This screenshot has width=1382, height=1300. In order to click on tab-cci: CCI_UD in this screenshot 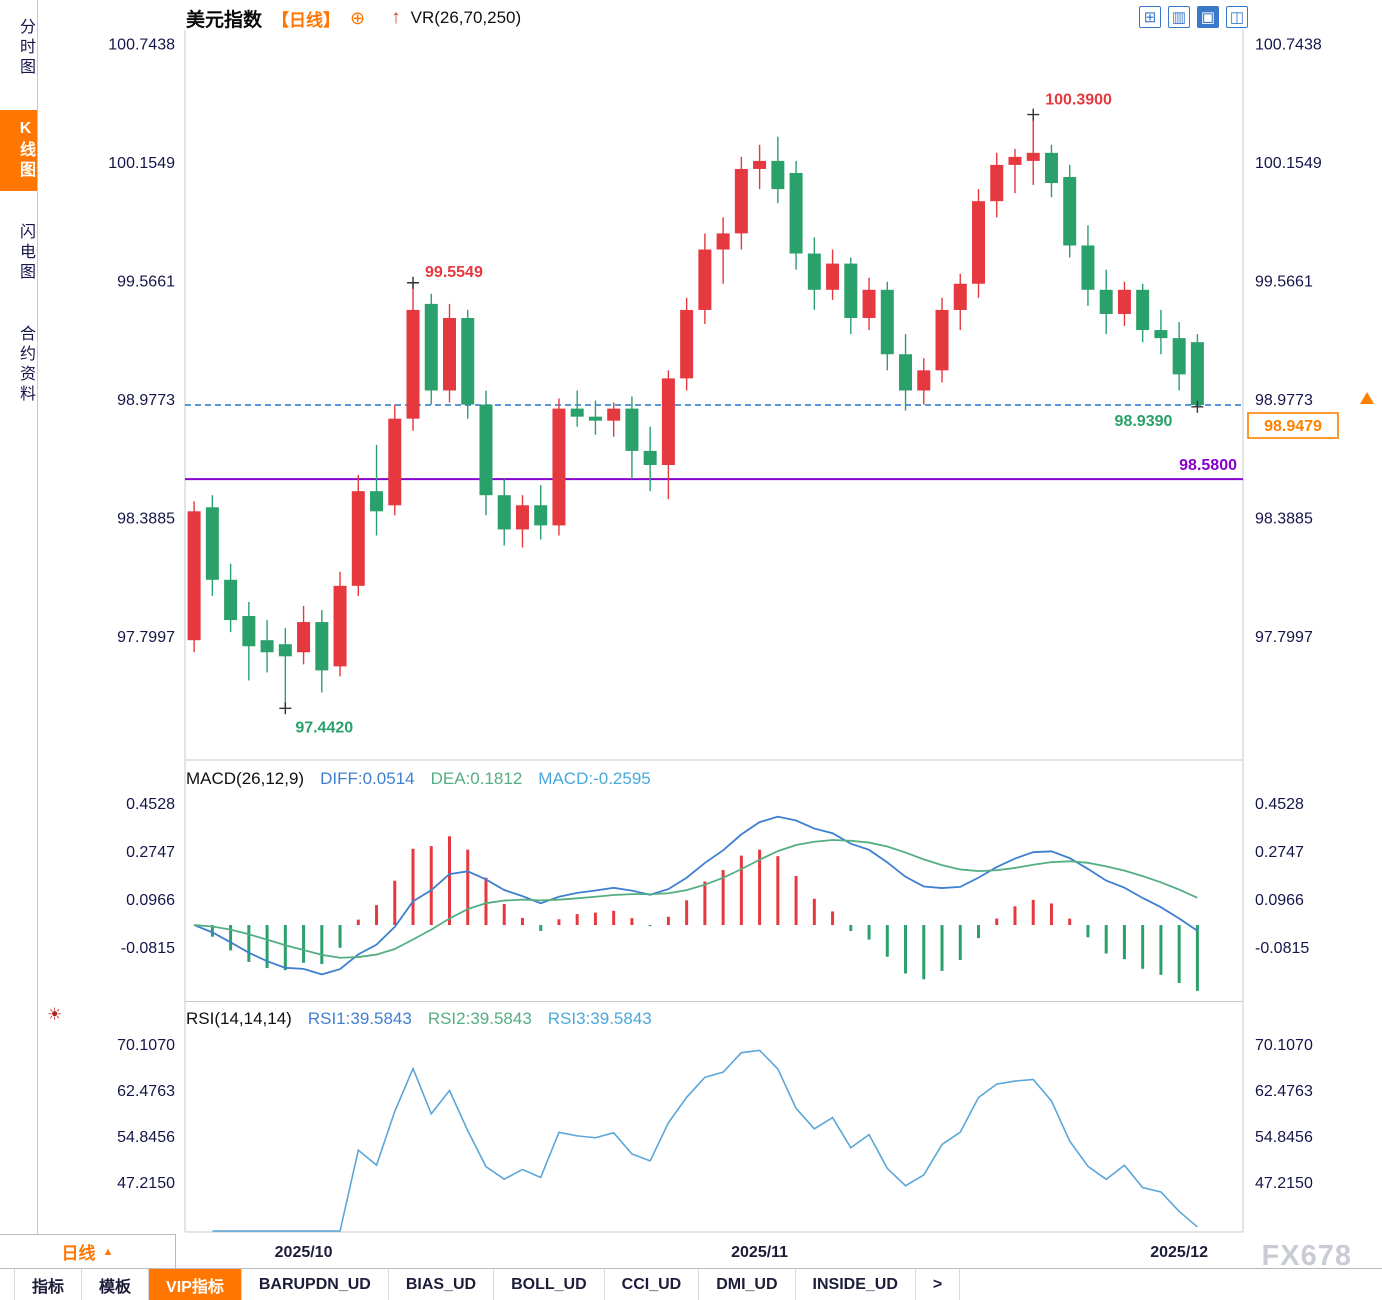, I will do `click(652, 1284)`.